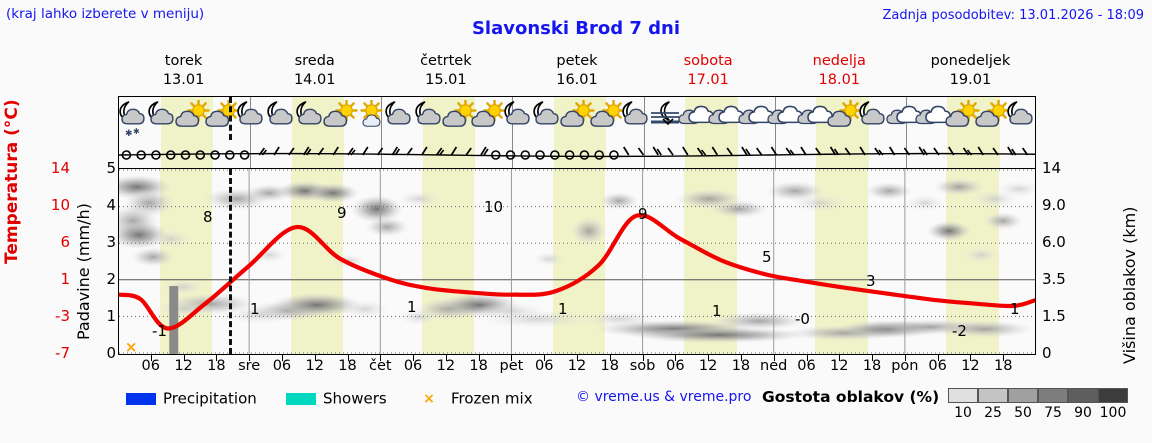 The width and height of the screenshot is (1152, 443). I want to click on weather-icon-moon-cloud-snow: ✱ ✱, so click(134, 119).